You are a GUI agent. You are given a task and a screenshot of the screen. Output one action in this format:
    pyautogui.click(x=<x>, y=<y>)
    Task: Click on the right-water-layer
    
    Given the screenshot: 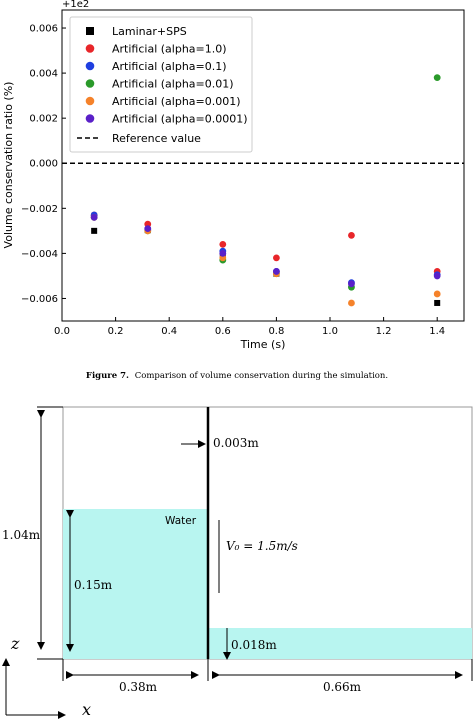 What is the action you would take?
    pyautogui.click(x=340, y=643)
    